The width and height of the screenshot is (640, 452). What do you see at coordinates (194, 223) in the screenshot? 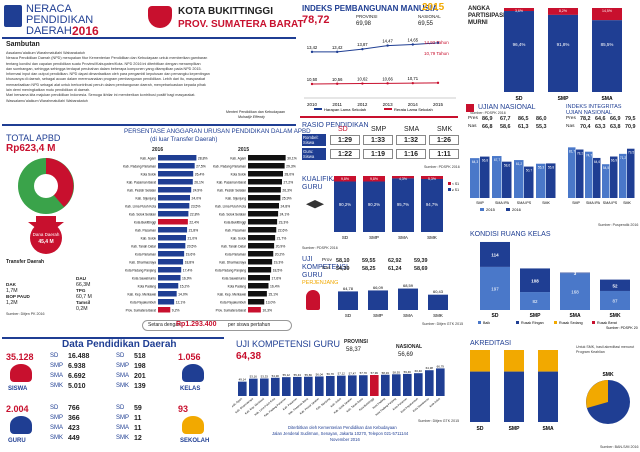
I see `anggaran-bar-label: 22,4%` at bounding box center [194, 223].